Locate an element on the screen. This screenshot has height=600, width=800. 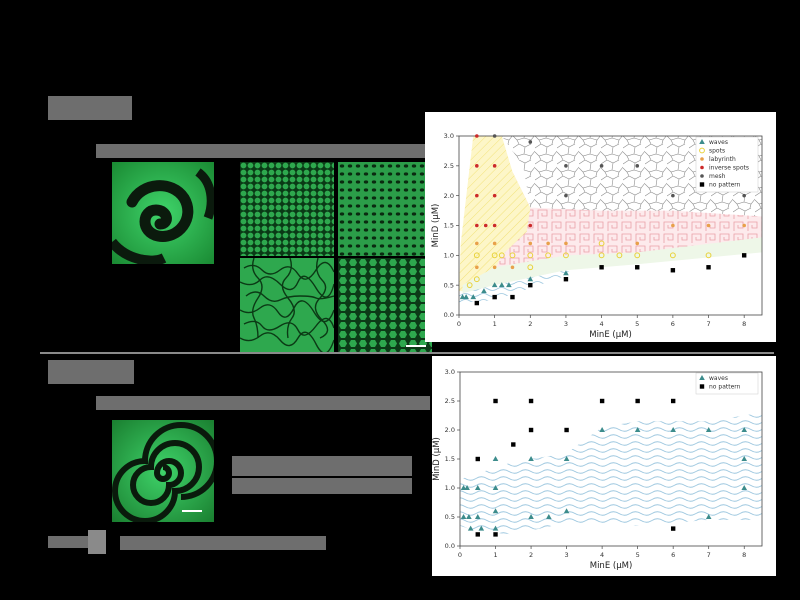
spots-region is located at coordinates (495, 214).